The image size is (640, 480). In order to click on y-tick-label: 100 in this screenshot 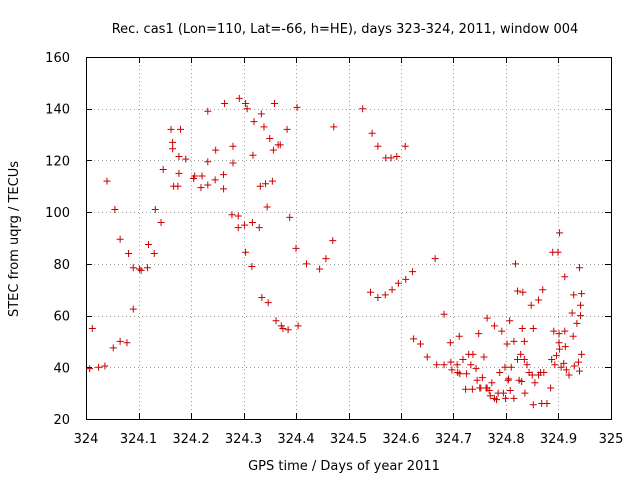, I will do `click(57, 213)`.